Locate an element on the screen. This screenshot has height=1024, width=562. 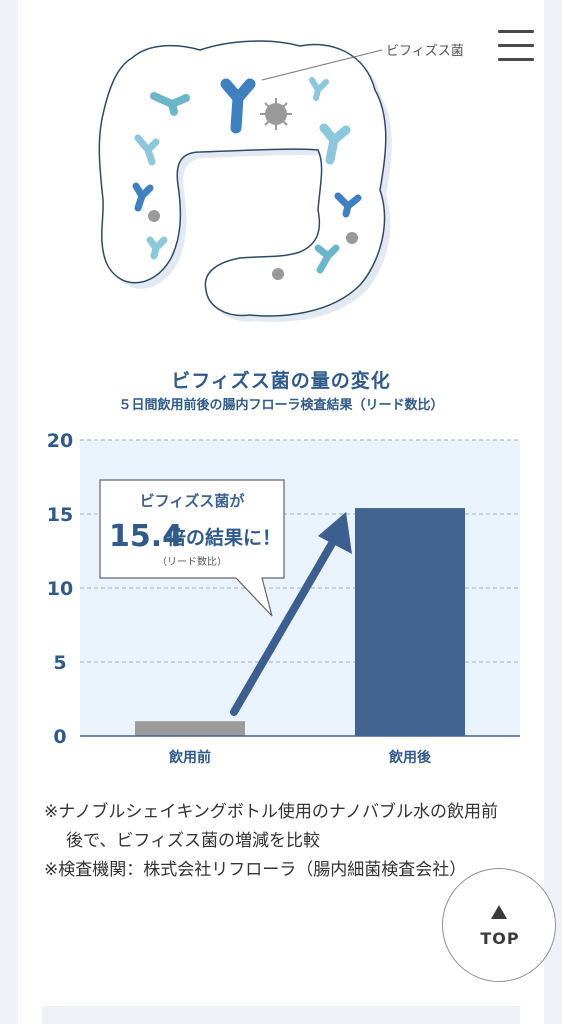
growth-arrow-head is located at coordinates (335, 533).